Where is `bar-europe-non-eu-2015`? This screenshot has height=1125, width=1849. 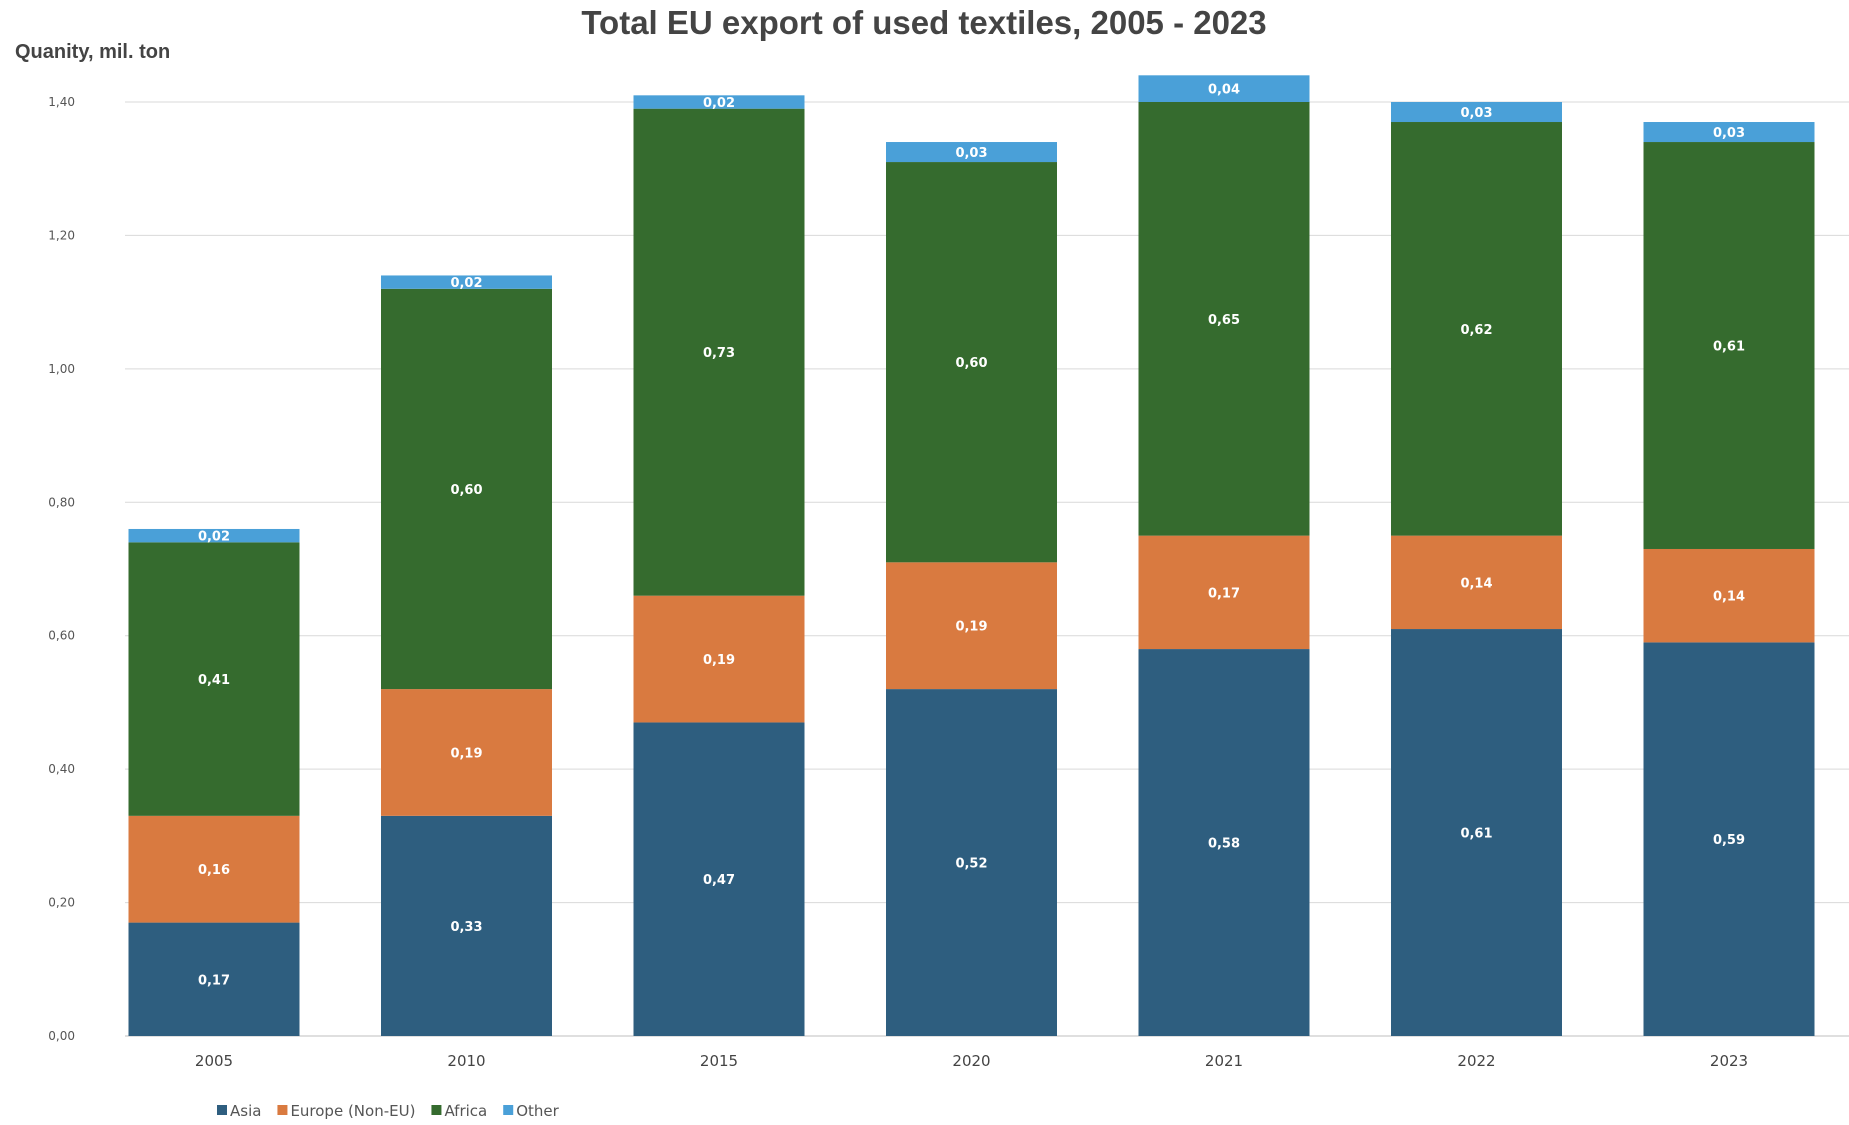 bar-europe-non-eu-2015 is located at coordinates (719, 659).